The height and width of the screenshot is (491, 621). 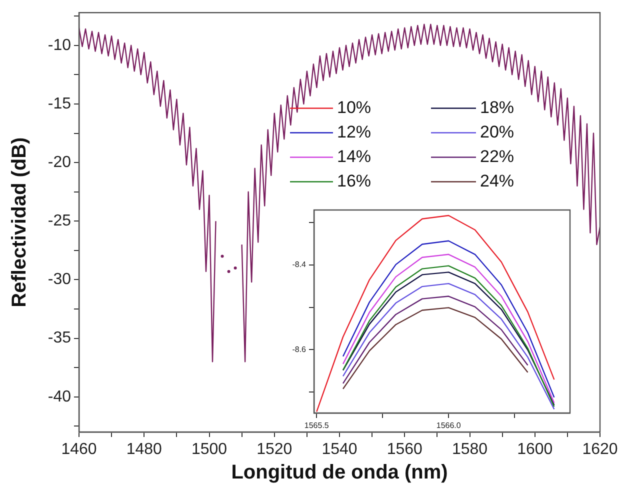 What do you see at coordinates (317, 425) in the screenshot?
I see `x-tick-label: 1565.5` at bounding box center [317, 425].